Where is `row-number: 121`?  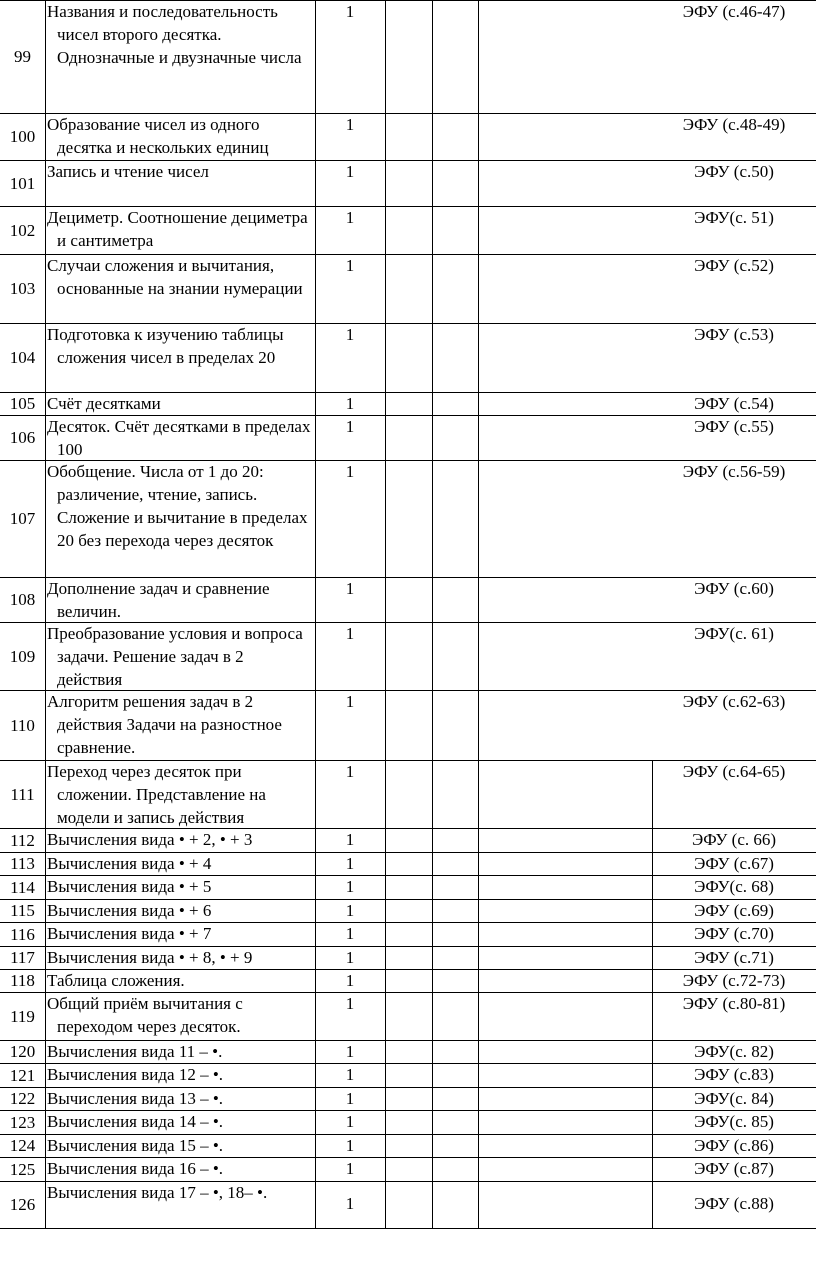
row-number: 121 is located at coordinates (22, 1075).